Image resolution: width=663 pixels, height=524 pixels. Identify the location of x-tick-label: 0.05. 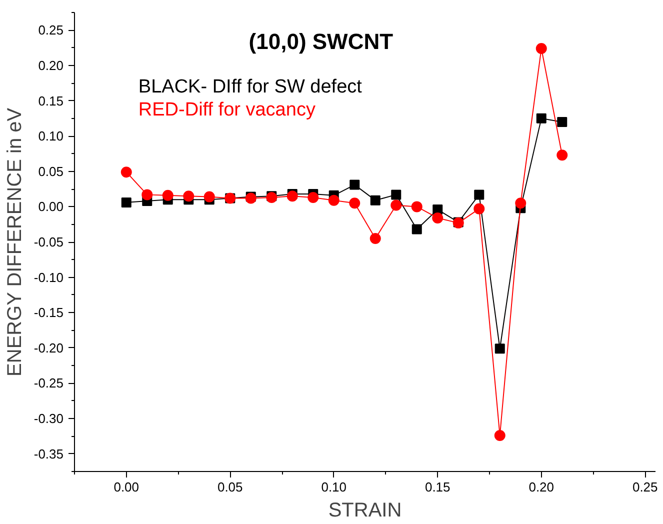
(230, 487).